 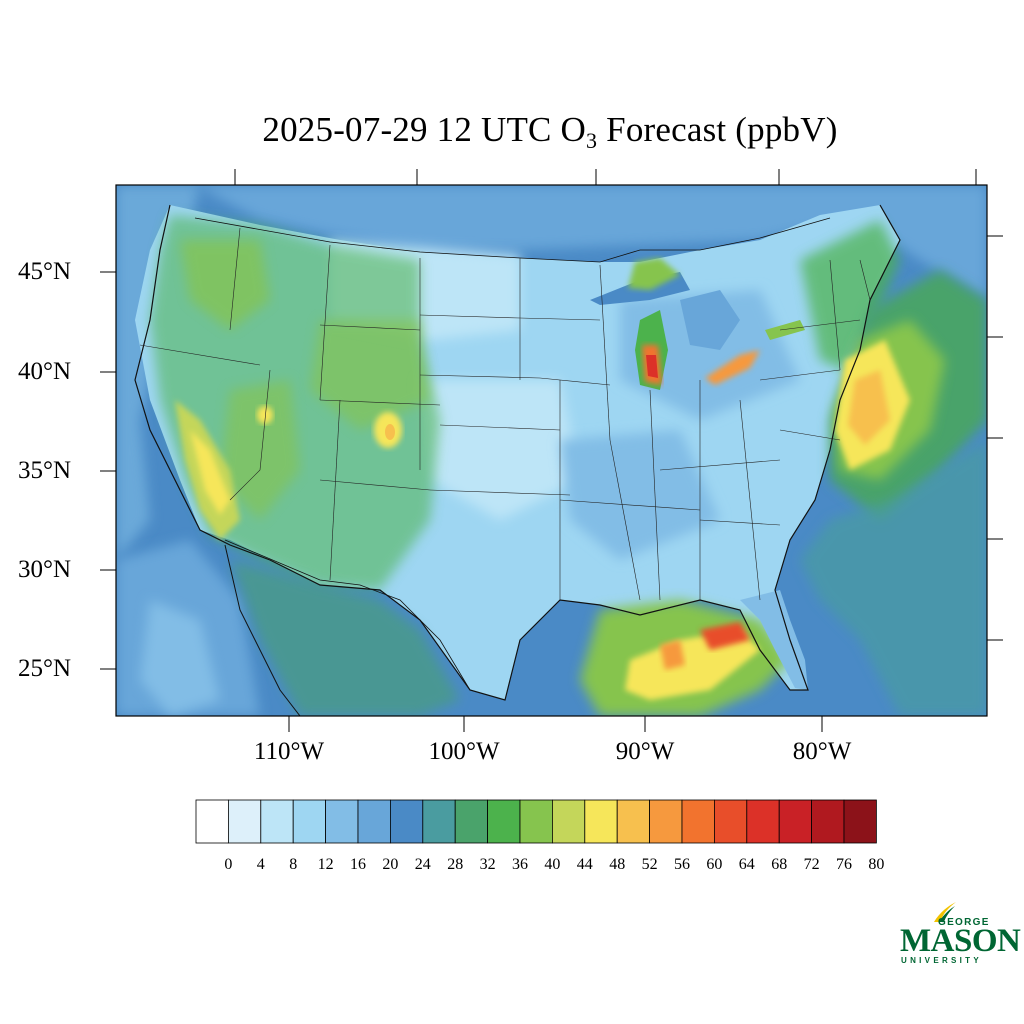 I want to click on pacific-light-patch, so click(x=180, y=658).